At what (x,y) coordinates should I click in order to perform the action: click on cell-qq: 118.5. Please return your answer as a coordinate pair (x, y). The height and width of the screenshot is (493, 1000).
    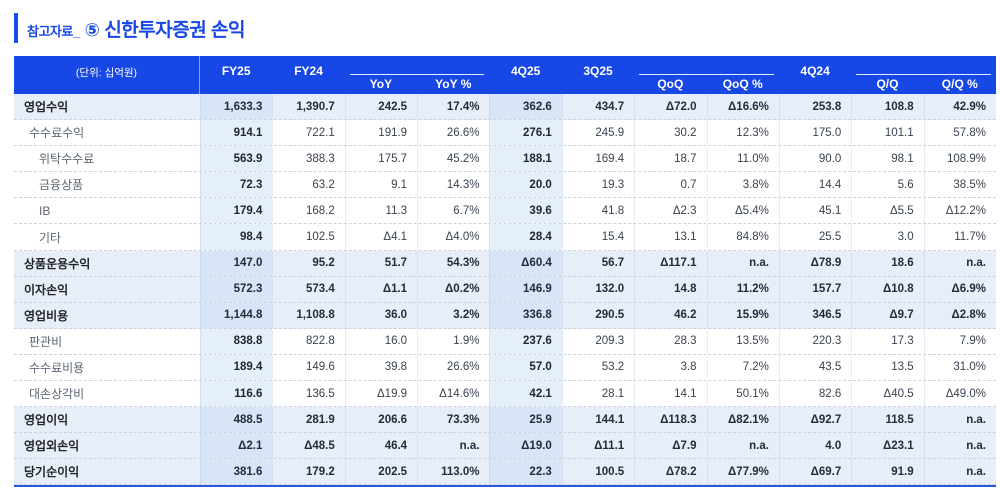
    Looking at the image, I should click on (887, 420).